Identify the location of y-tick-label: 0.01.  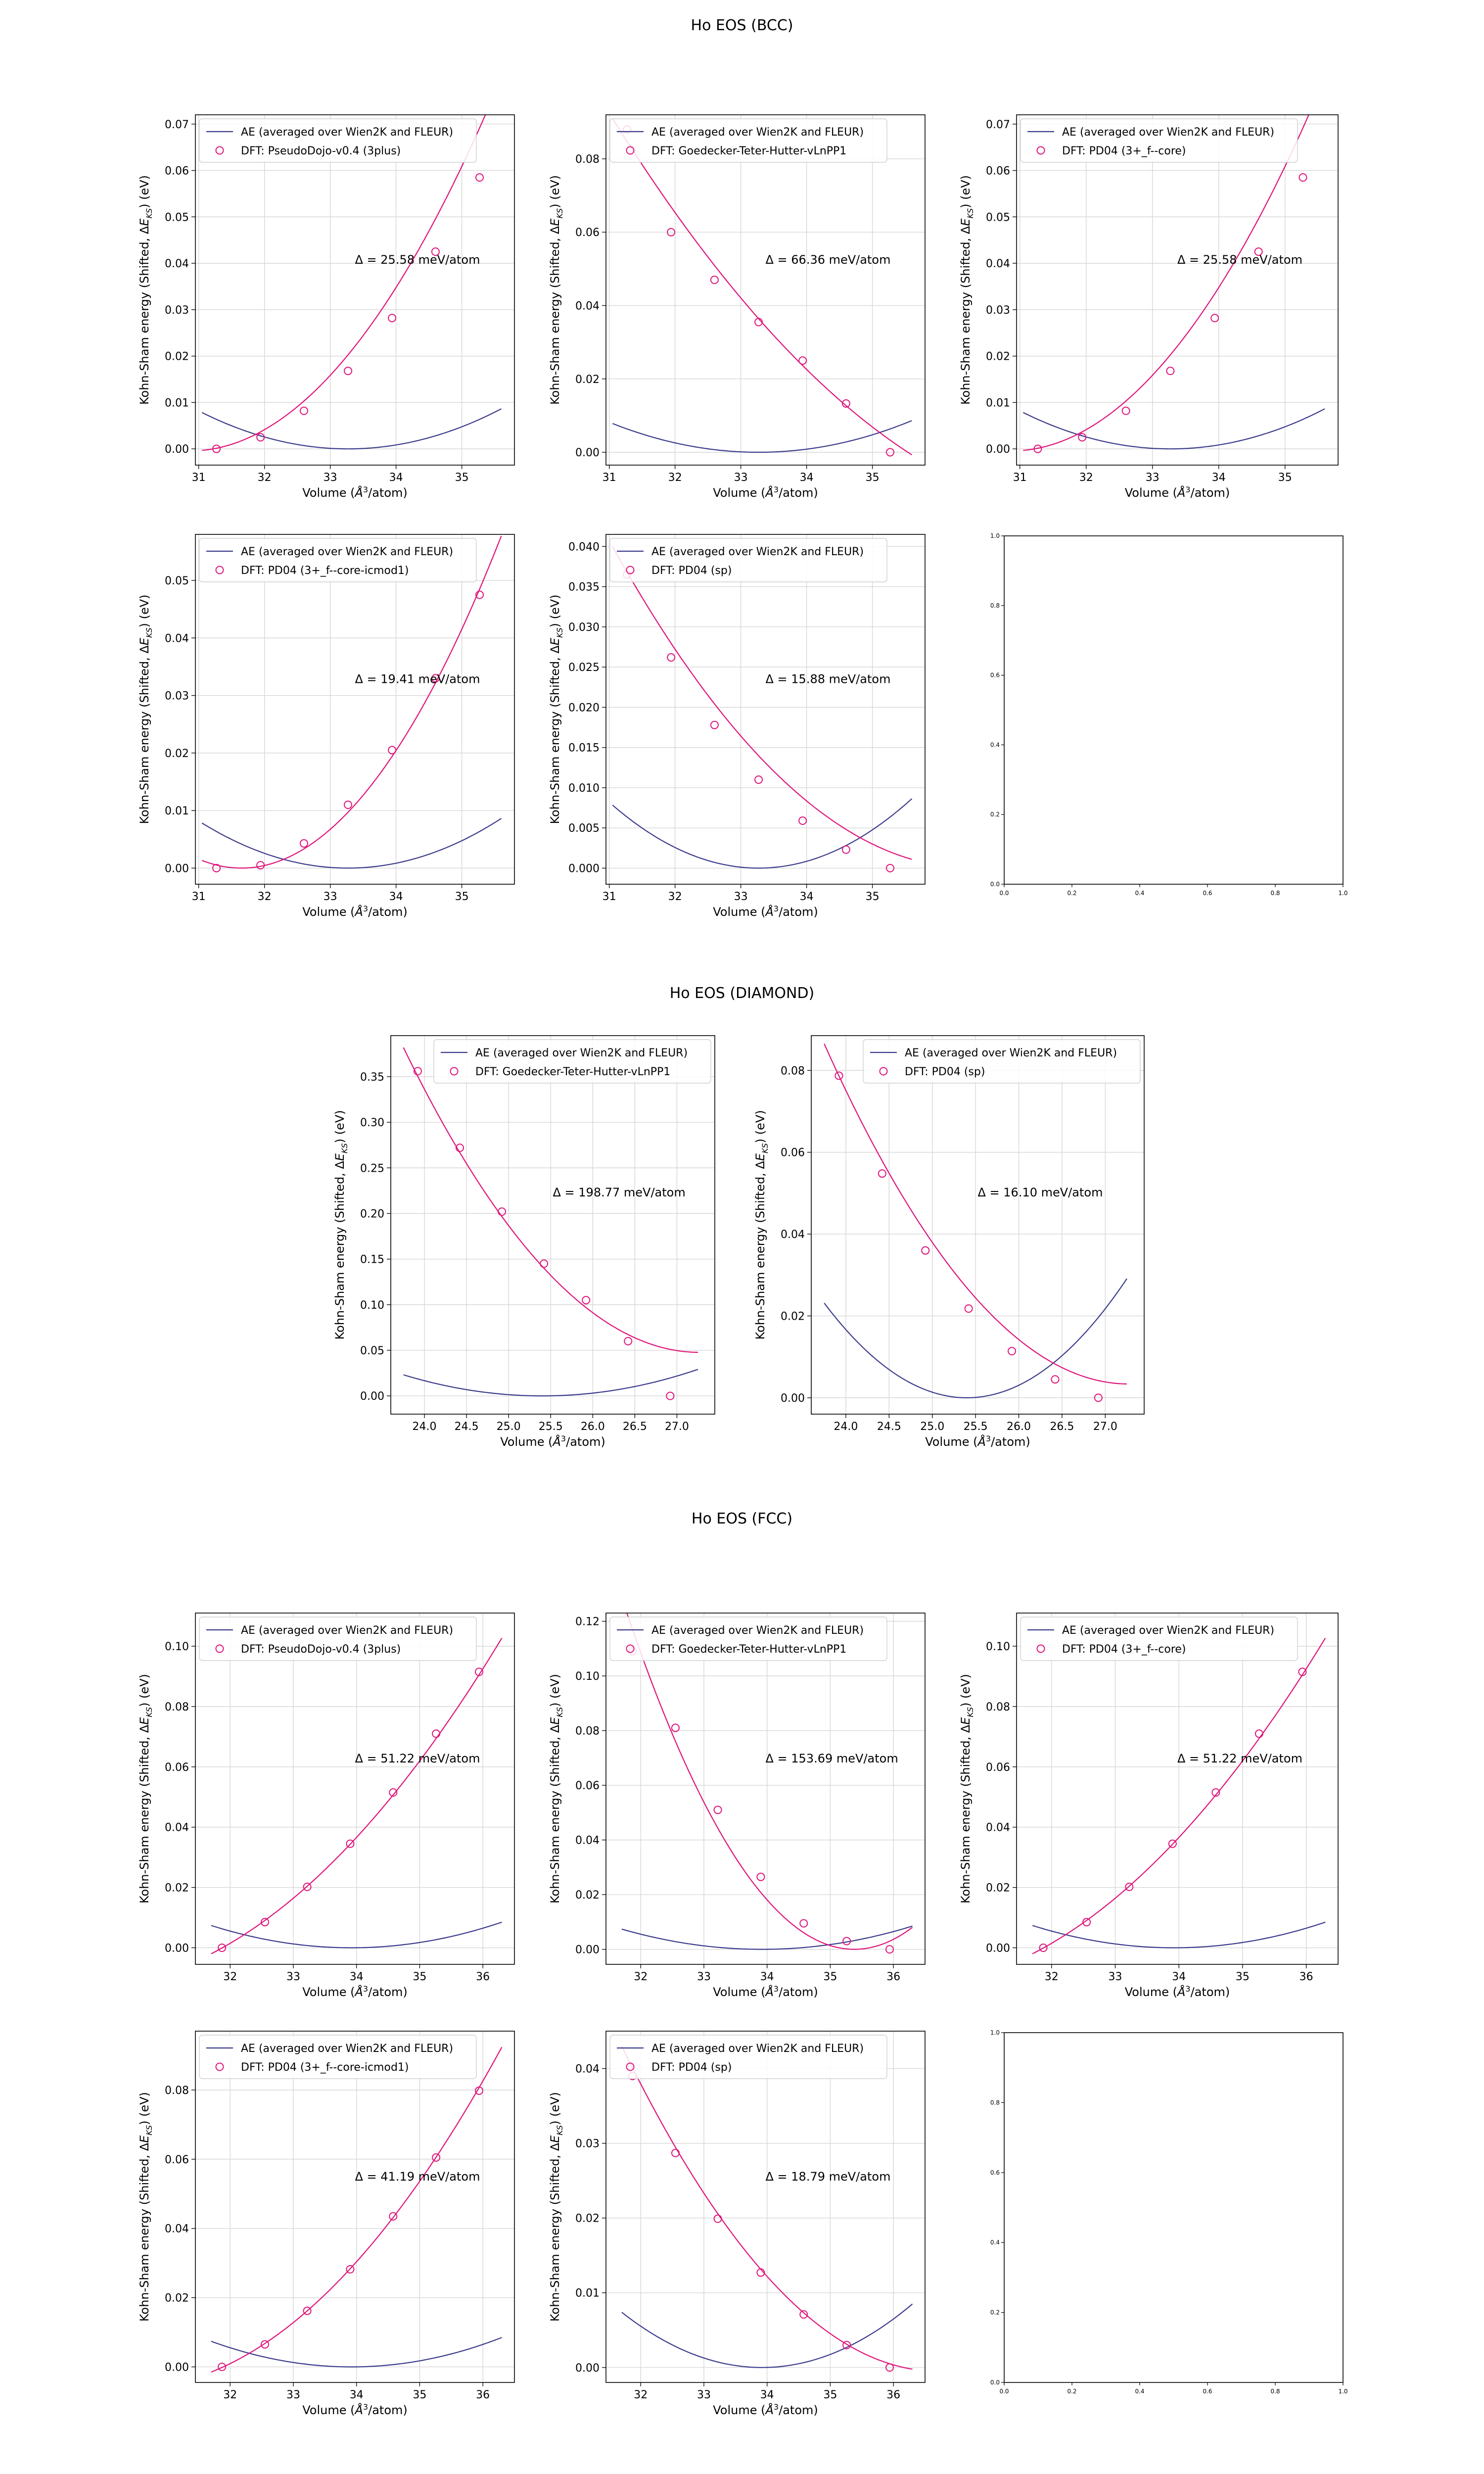
(587, 2293).